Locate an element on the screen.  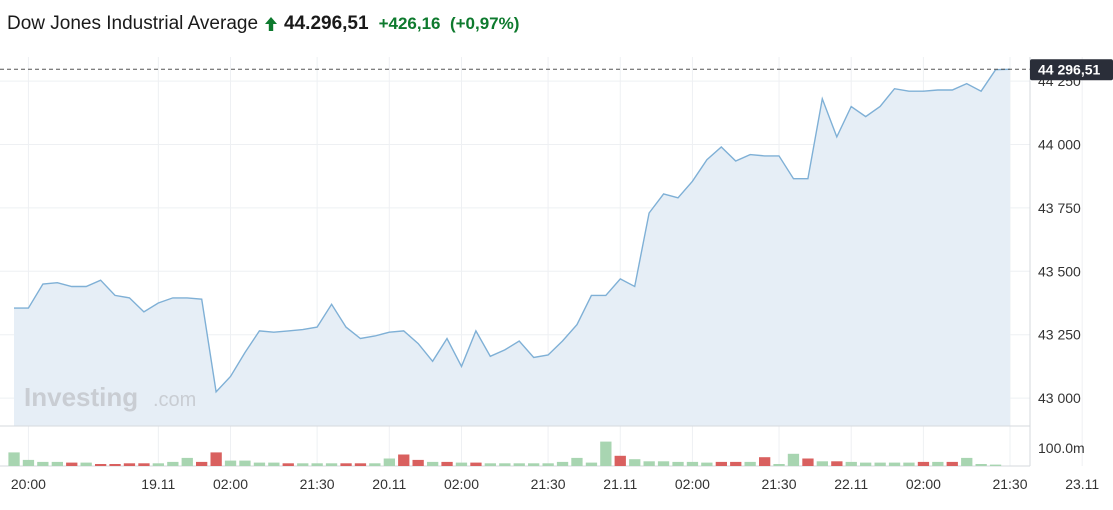
x-tick-label: 20.11 is located at coordinates (389, 484).